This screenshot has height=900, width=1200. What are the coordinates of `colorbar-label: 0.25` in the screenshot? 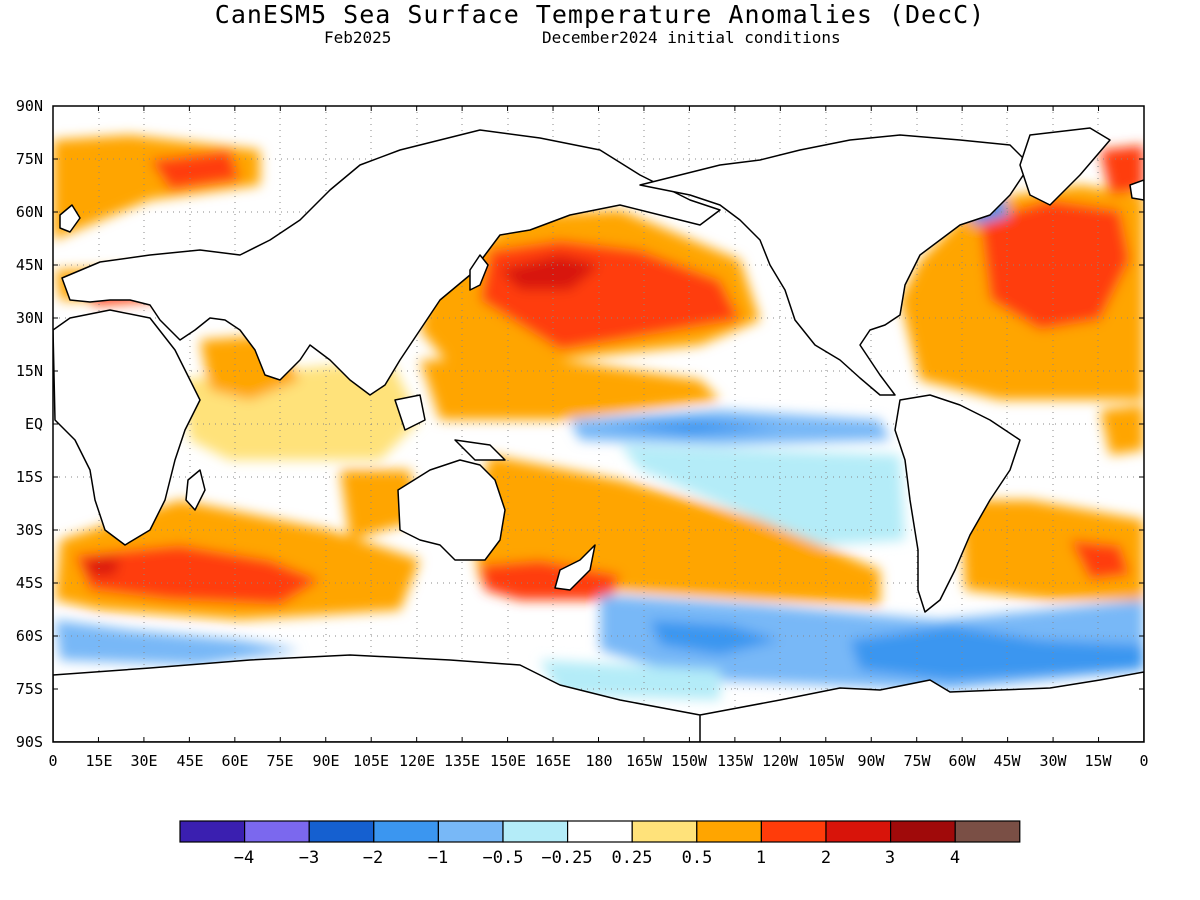 It's located at (632, 858).